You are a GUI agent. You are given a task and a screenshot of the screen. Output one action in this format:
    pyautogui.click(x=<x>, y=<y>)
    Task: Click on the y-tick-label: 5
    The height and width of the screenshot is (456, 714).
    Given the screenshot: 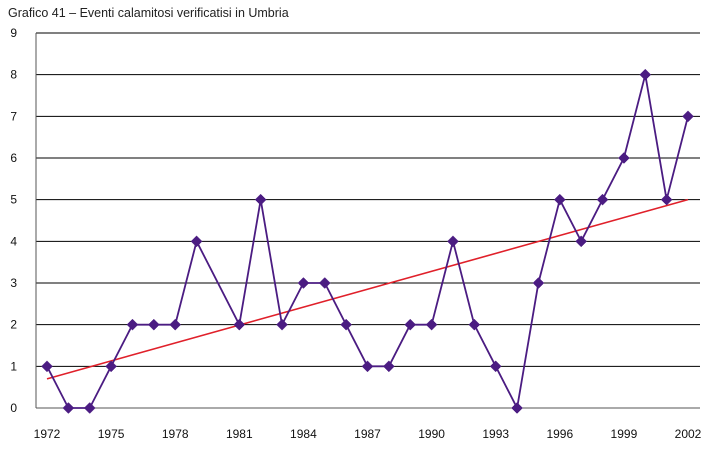 What is the action you would take?
    pyautogui.click(x=13, y=200)
    